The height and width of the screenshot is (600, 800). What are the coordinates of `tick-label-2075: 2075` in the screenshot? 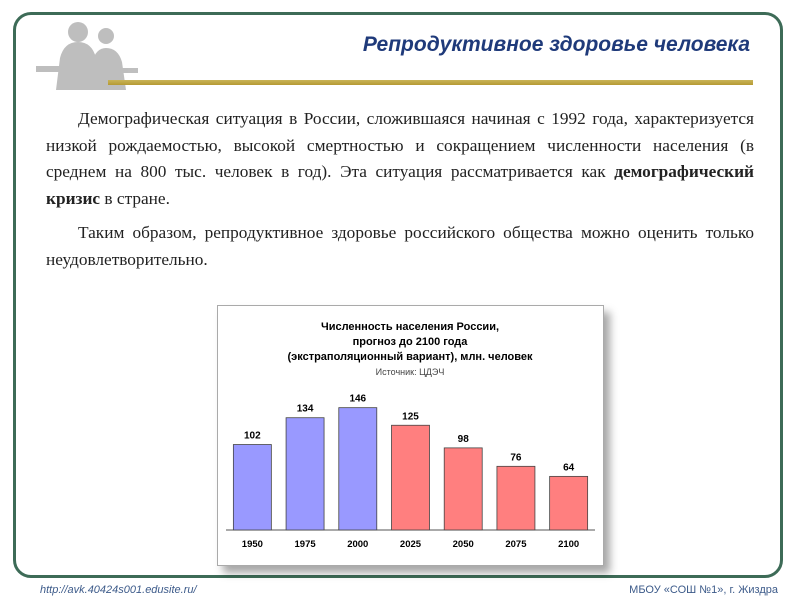 It's located at (516, 544).